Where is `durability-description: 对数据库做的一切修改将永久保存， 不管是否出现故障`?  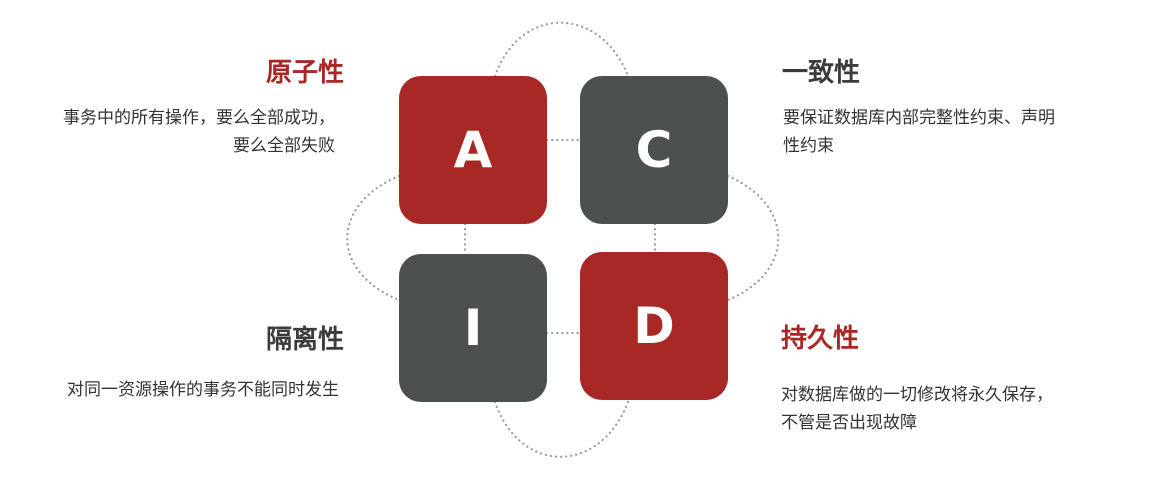
durability-description: 对数据库做的一切修改将永久保存， 不管是否出现故障 is located at coordinates (917, 409).